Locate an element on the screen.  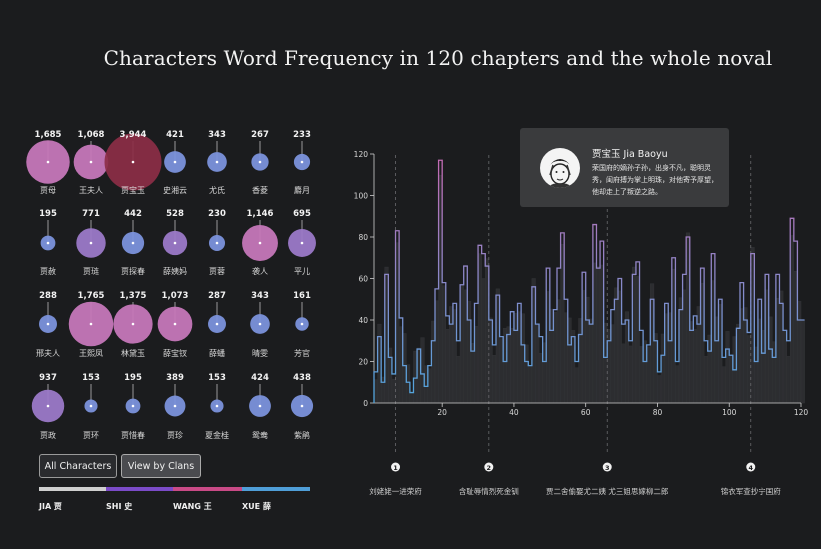
y-tick-label: 40 is located at coordinates (363, 320).